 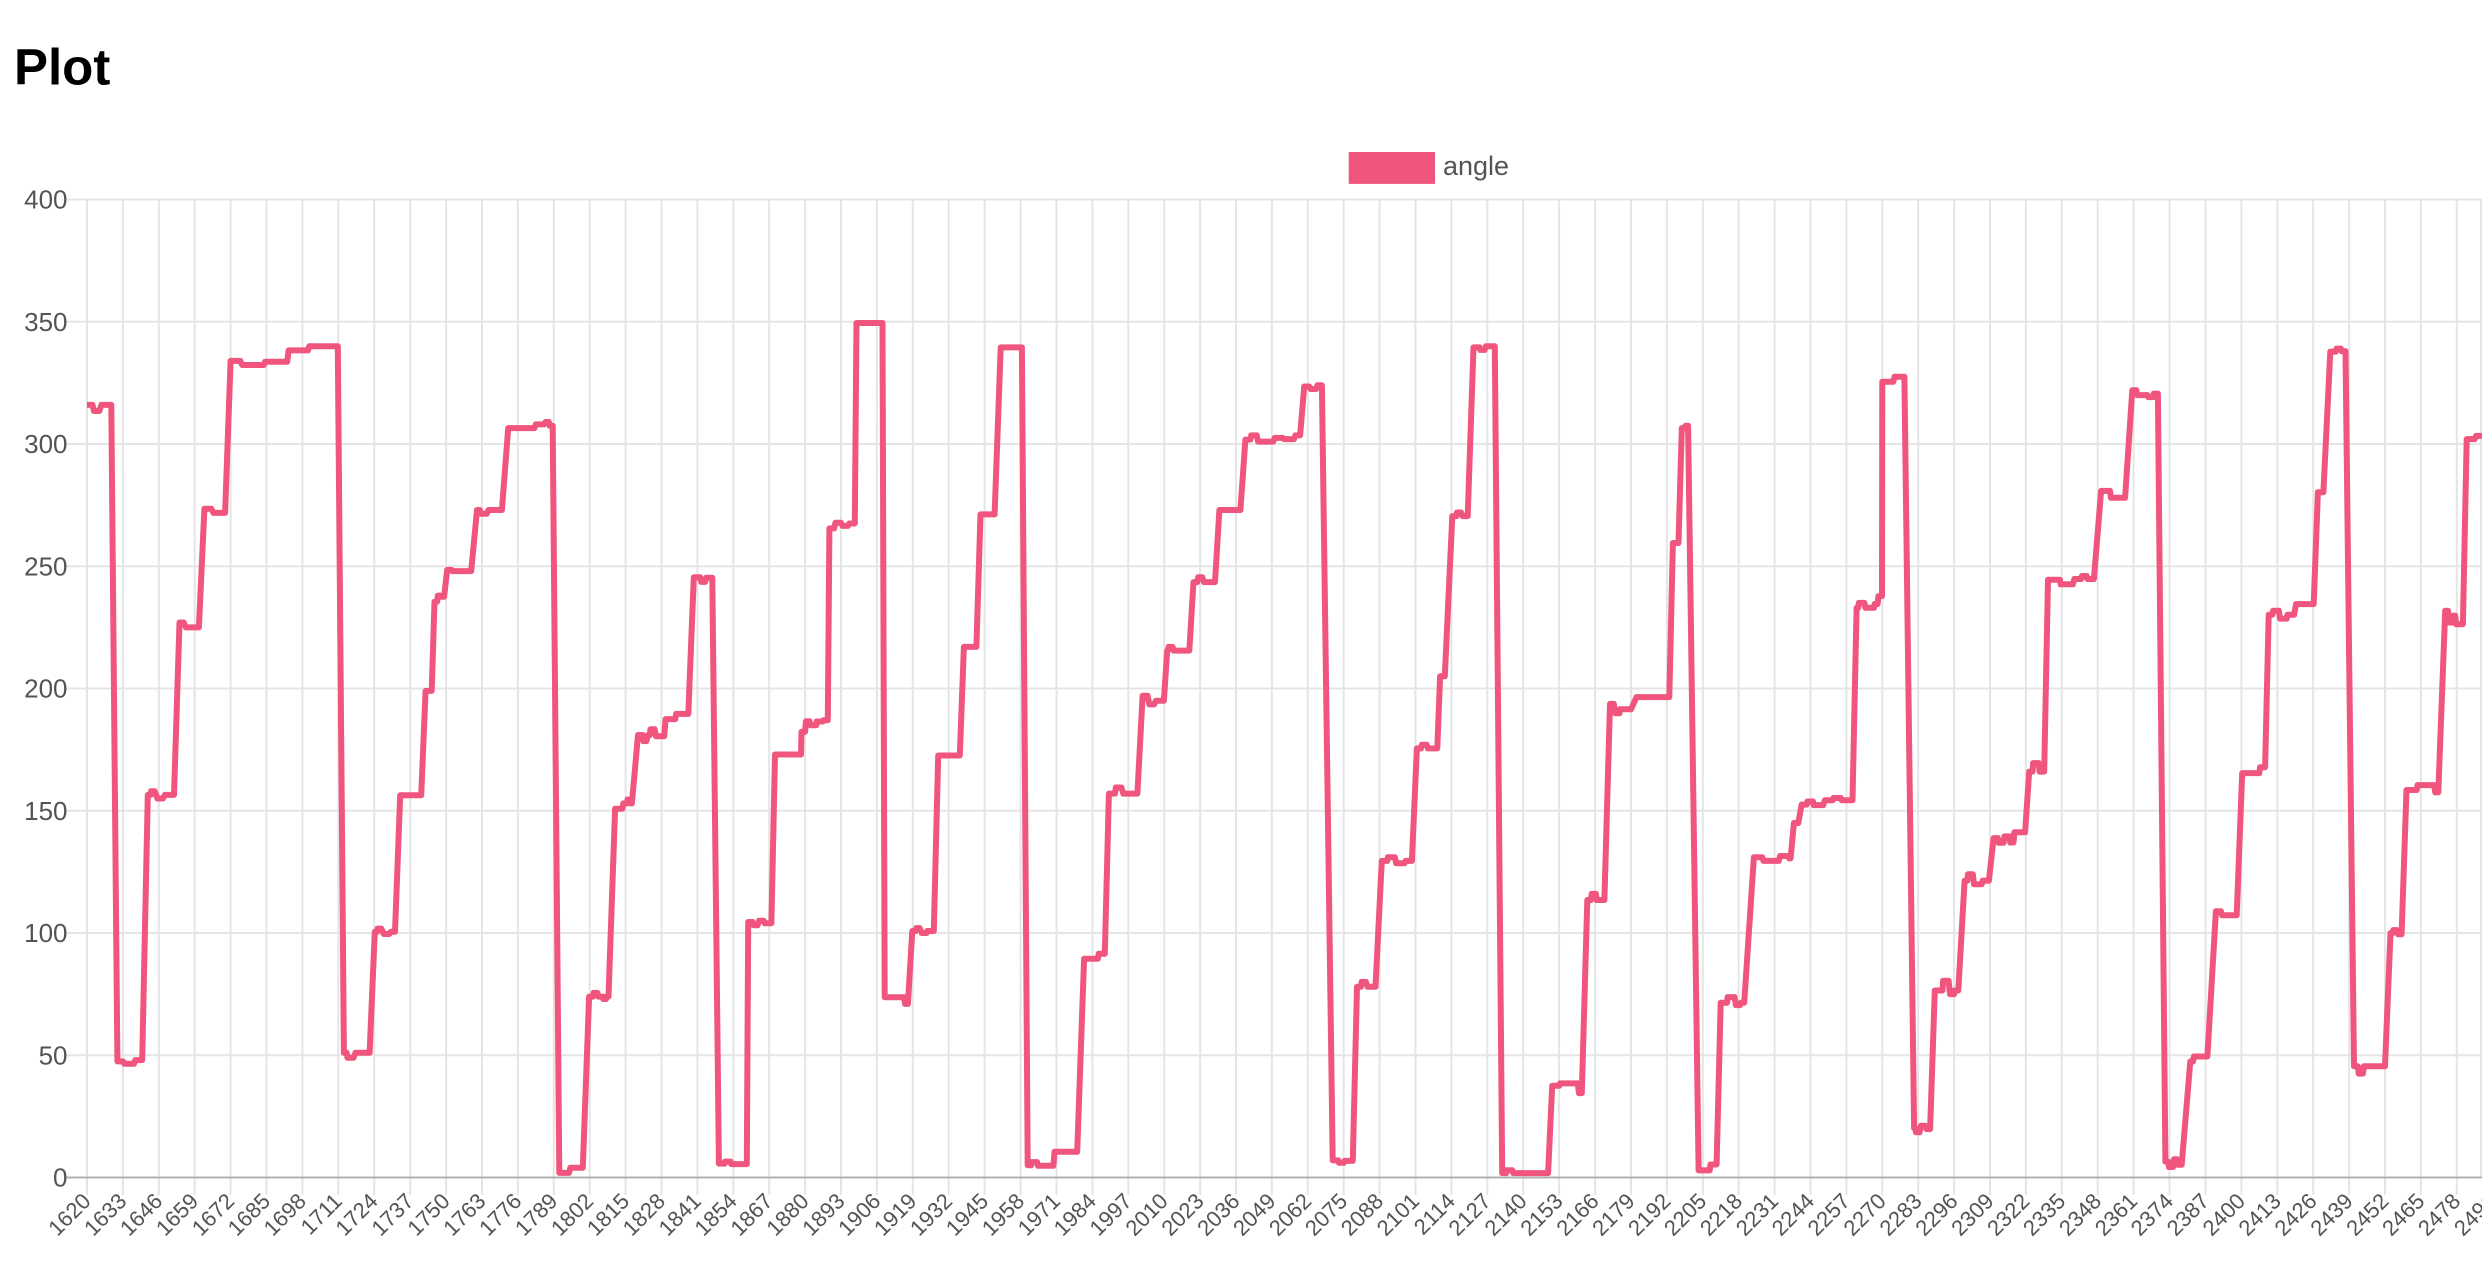 What do you see at coordinates (45, 933) in the screenshot?
I see `svg-text: 100` at bounding box center [45, 933].